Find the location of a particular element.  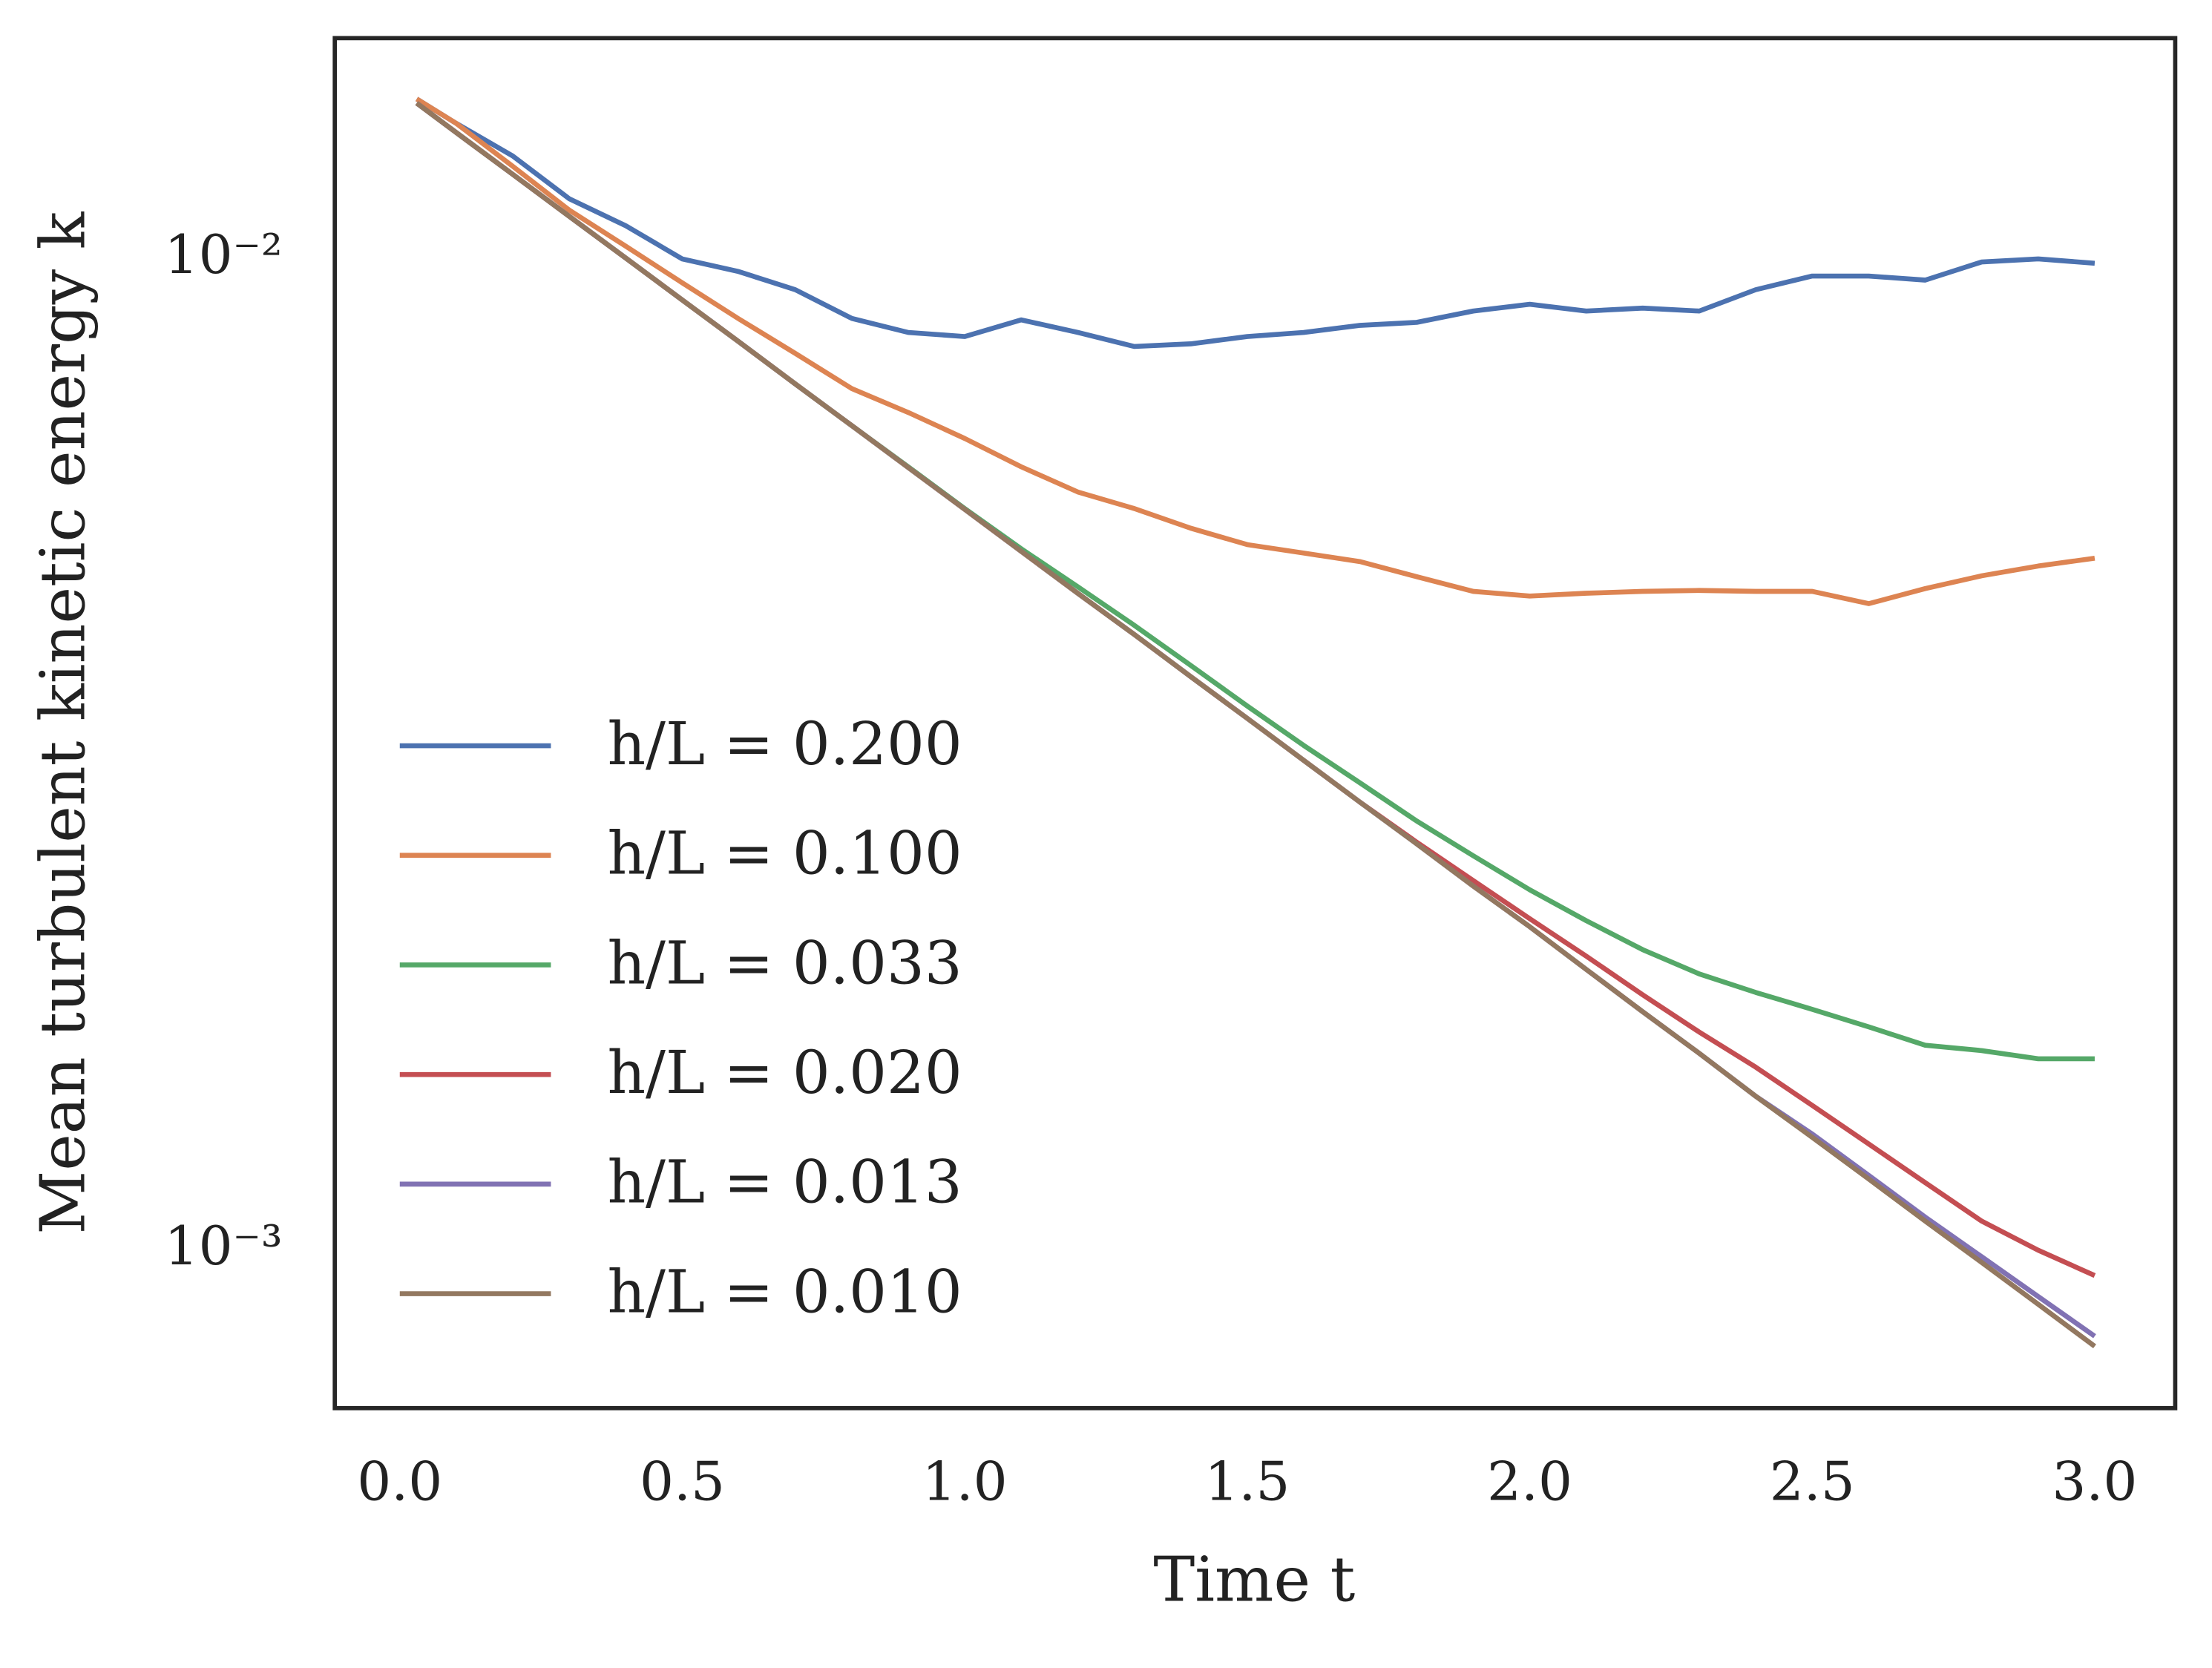

legend-label: h/L = 0.100 is located at coordinates (785, 853).